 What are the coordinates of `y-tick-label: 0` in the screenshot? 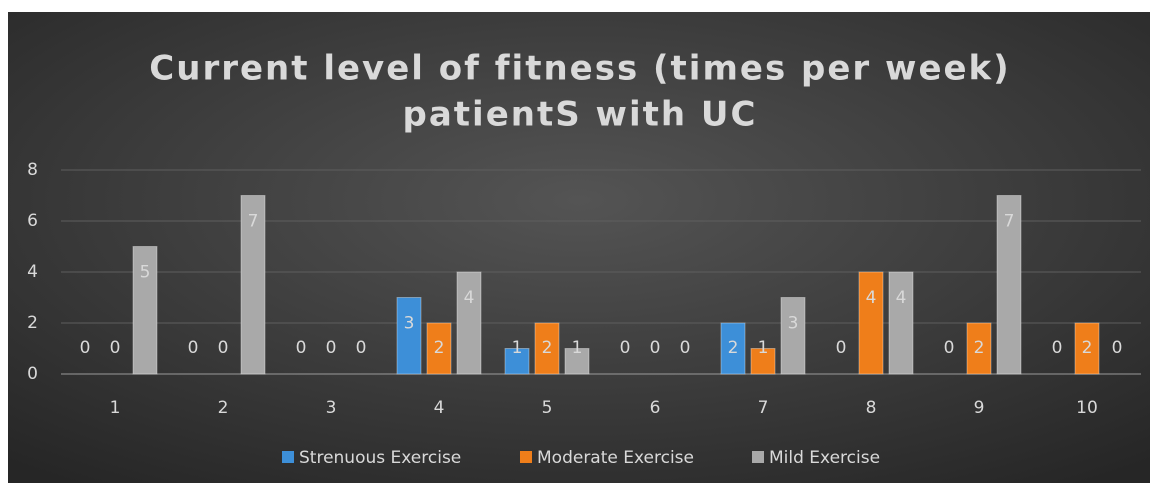 It's located at (32, 374).